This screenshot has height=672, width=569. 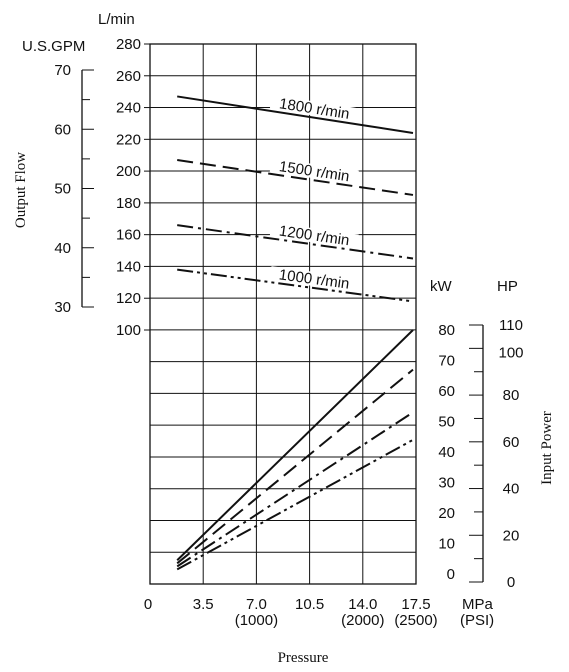 I want to click on lmin-tick-label: 220, so click(x=128, y=139).